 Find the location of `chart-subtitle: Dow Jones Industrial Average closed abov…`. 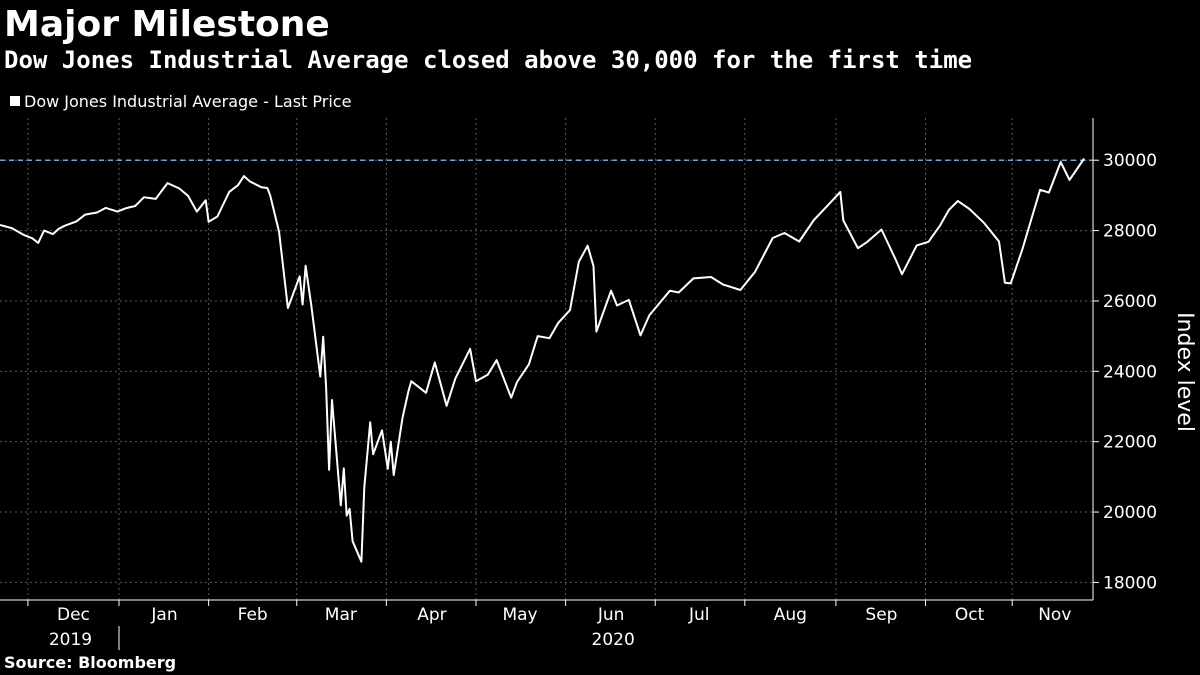

chart-subtitle: Dow Jones Industrial Average closed abov… is located at coordinates (488, 60).